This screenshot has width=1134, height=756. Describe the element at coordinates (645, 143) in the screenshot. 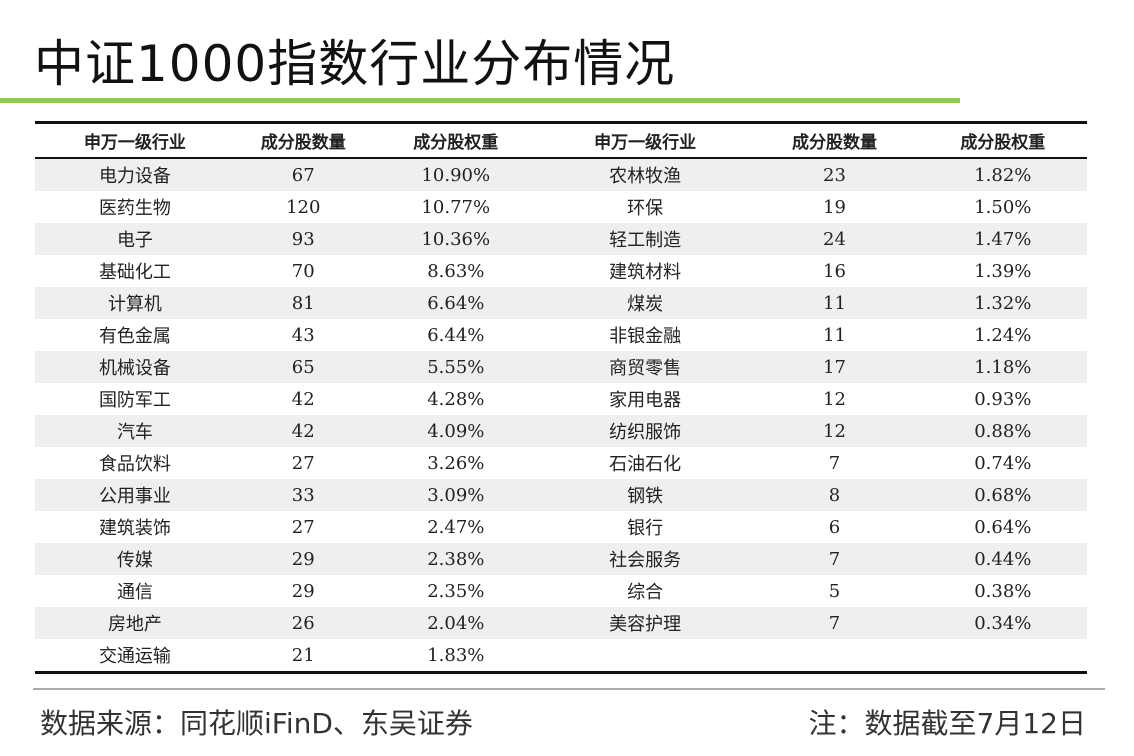

I see `header-industry-right: 申万一级行业` at that location.